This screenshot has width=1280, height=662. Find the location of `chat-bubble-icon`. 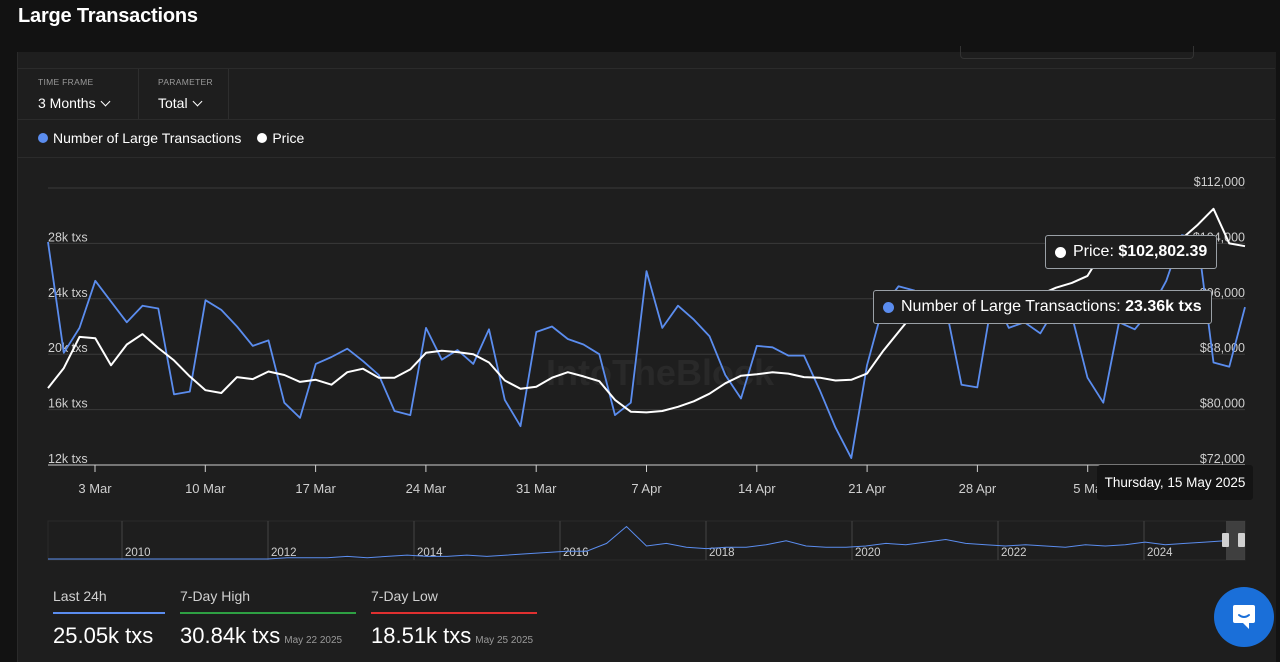

chat-bubble-icon is located at coordinates (1244, 617).